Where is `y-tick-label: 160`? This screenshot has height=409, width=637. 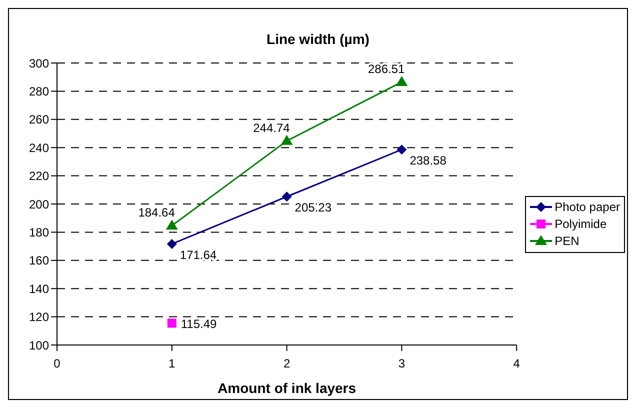 y-tick-label: 160 is located at coordinates (39, 261).